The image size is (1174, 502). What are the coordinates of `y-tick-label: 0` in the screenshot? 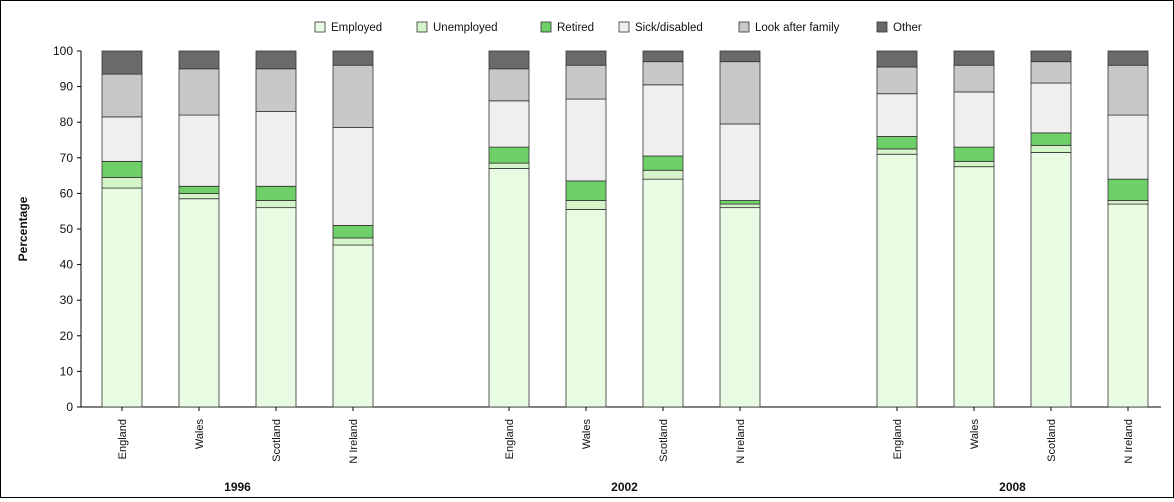 It's located at (69, 407).